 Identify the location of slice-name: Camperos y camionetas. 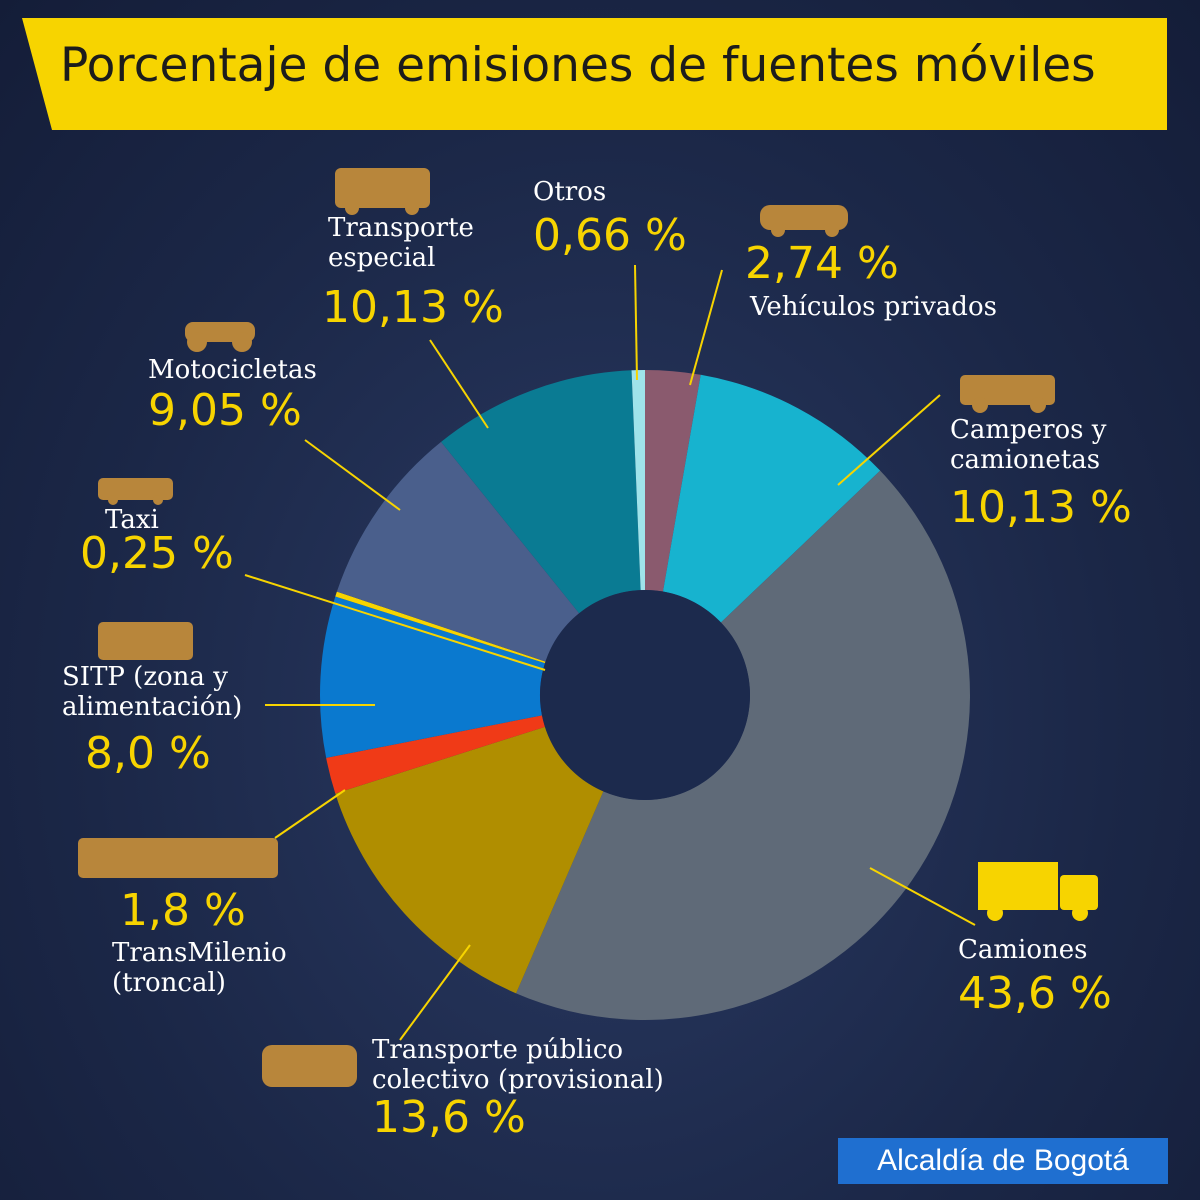
(1028, 445).